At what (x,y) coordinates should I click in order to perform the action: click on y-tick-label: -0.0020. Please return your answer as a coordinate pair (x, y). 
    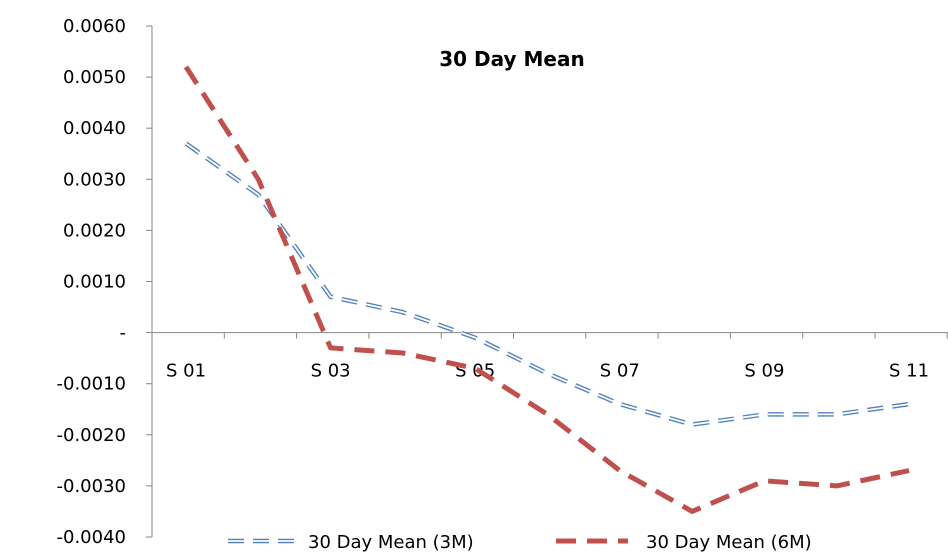
    Looking at the image, I should click on (91, 435).